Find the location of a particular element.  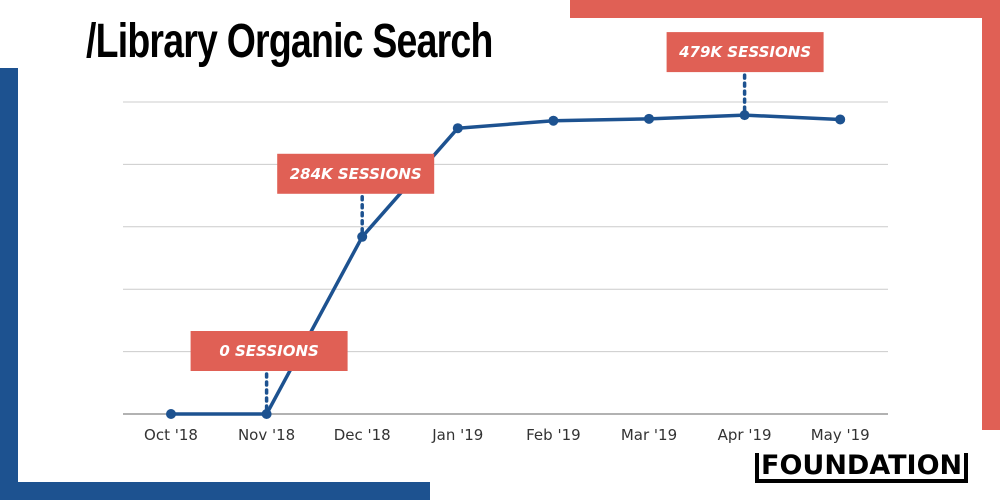

annotation-label: 284K SESSIONS is located at coordinates (356, 174).